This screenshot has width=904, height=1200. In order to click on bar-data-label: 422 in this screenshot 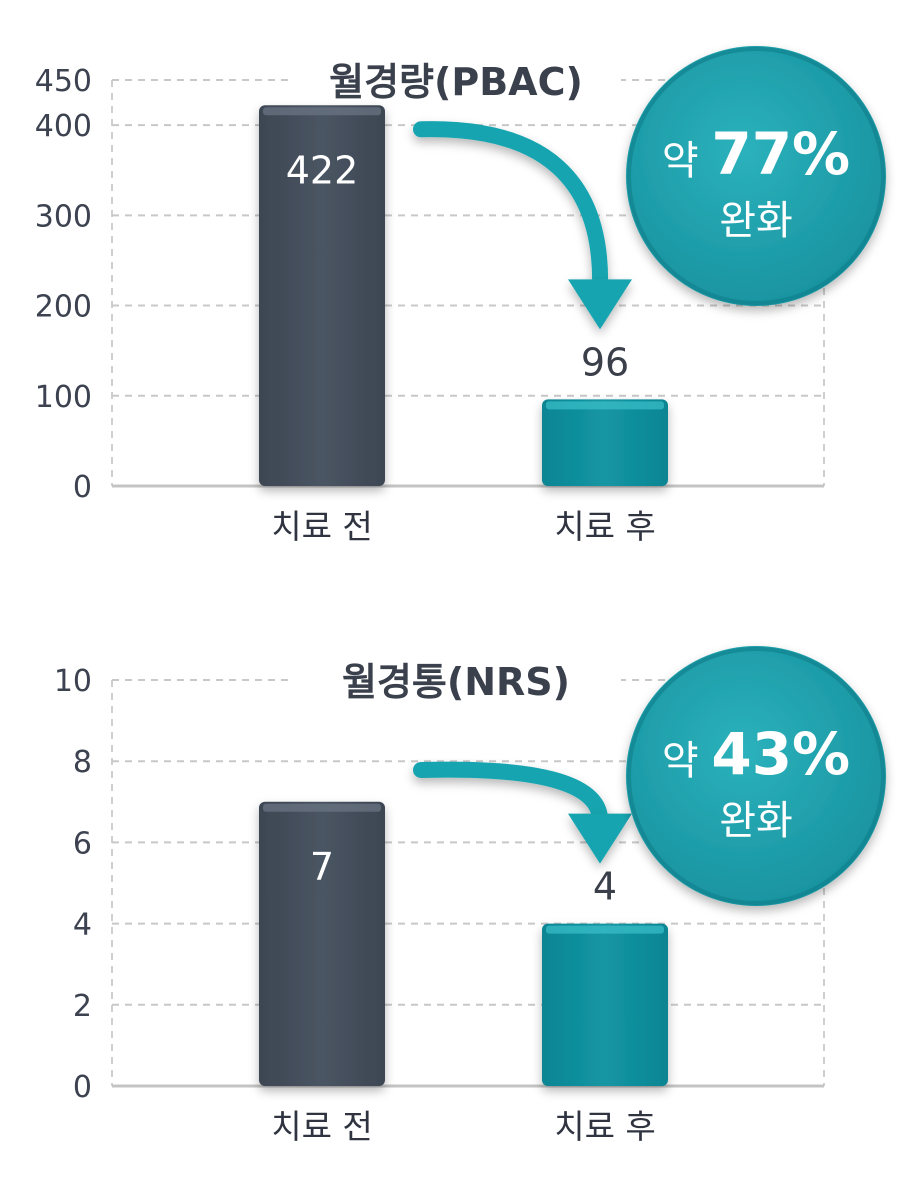, I will do `click(322, 170)`.